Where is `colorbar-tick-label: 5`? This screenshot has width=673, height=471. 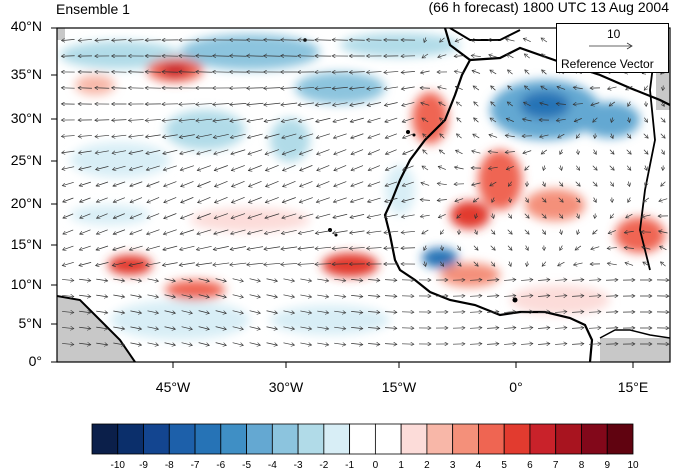
colorbar-tick-label: 5 is located at coordinates (504, 465).